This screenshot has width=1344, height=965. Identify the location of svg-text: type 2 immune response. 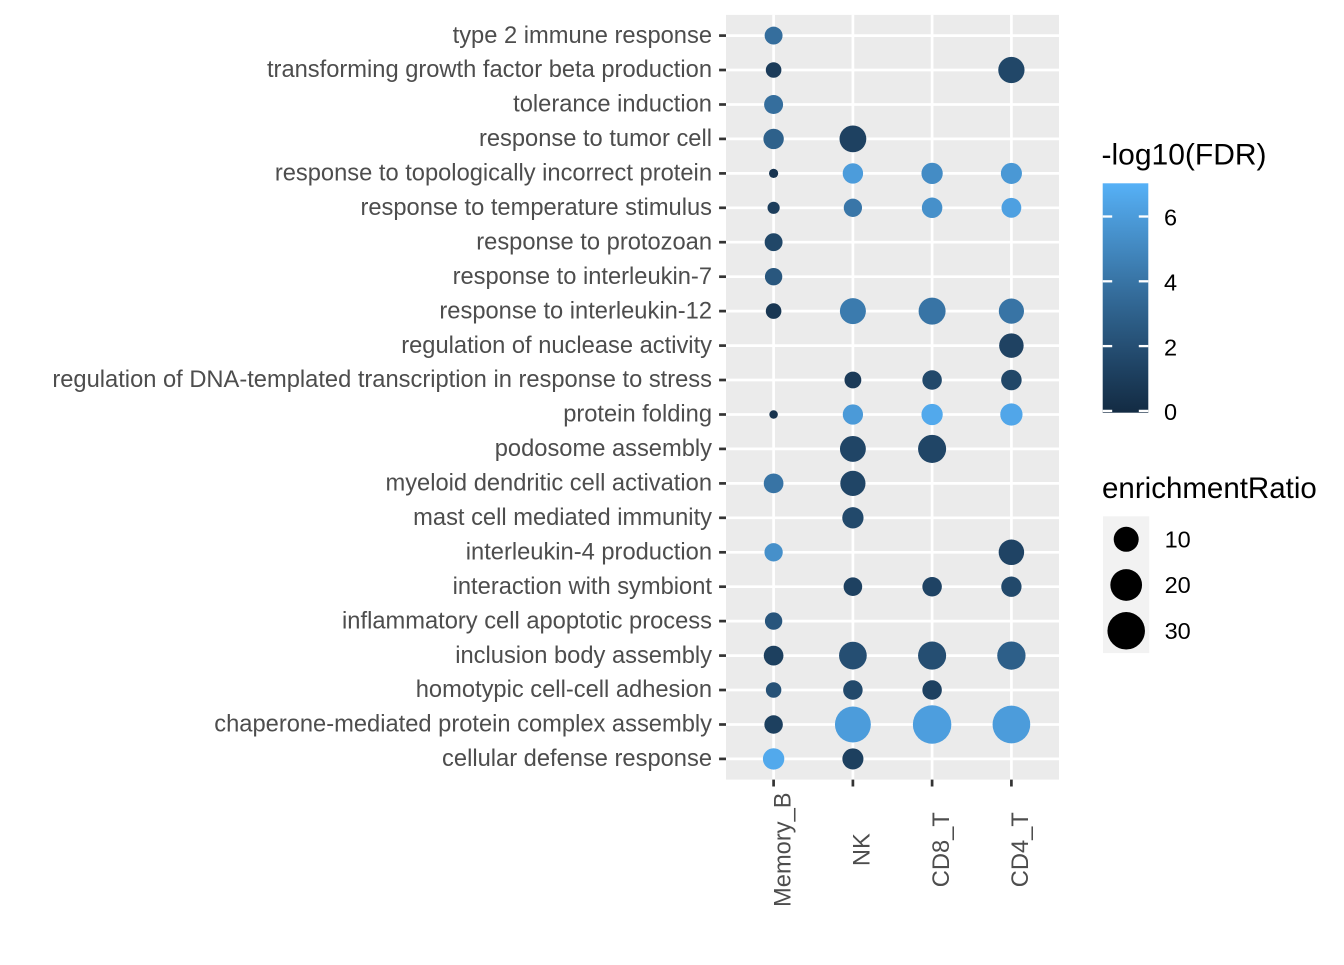
(582, 36).